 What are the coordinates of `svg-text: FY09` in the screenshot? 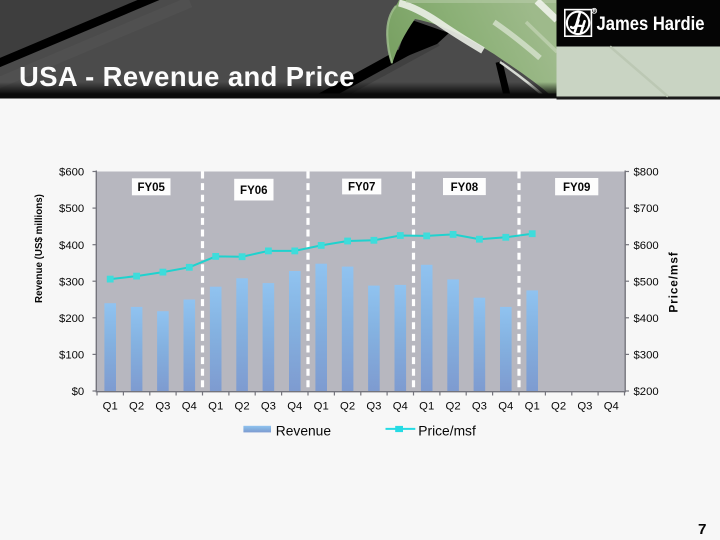 It's located at (577, 188).